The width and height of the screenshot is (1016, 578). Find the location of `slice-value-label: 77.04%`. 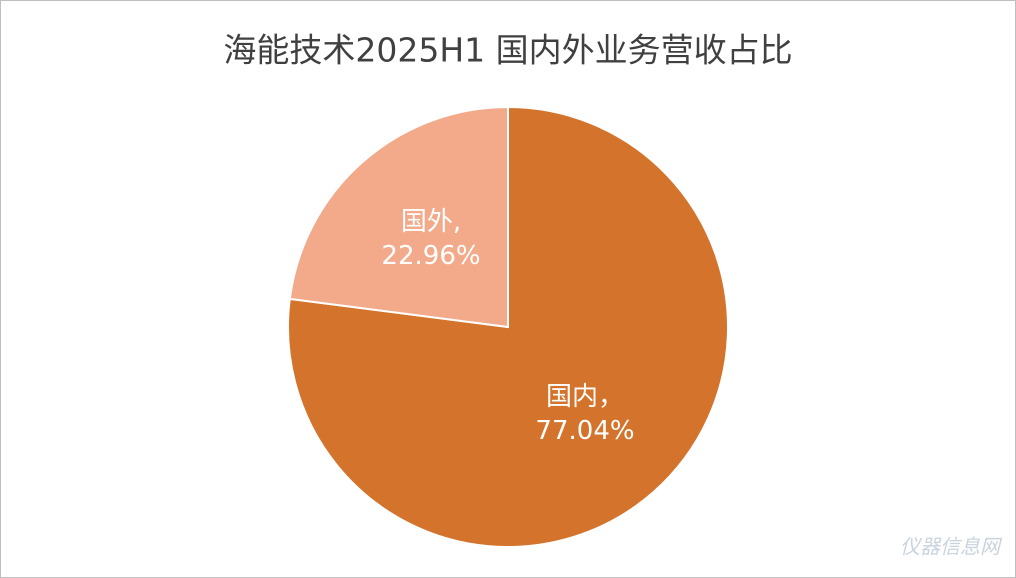

slice-value-label: 77.04% is located at coordinates (584, 431).